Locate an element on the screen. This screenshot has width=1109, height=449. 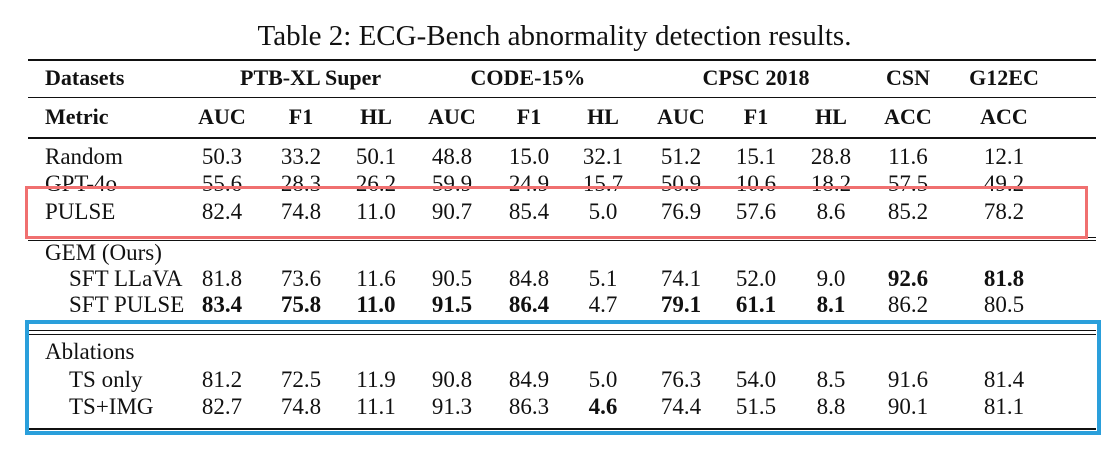
ablations-rule-lower is located at coordinates (562, 334).